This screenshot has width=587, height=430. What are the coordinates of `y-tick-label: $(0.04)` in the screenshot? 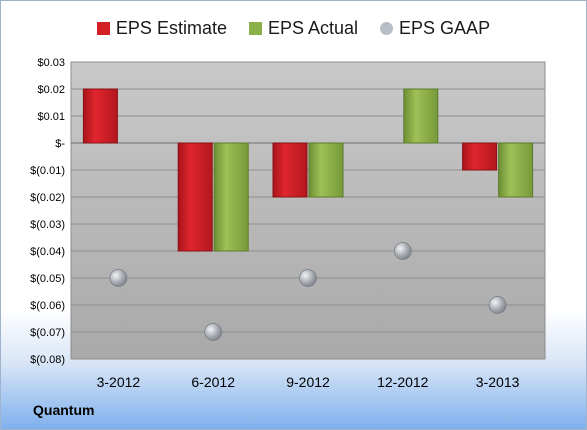 It's located at (47, 252).